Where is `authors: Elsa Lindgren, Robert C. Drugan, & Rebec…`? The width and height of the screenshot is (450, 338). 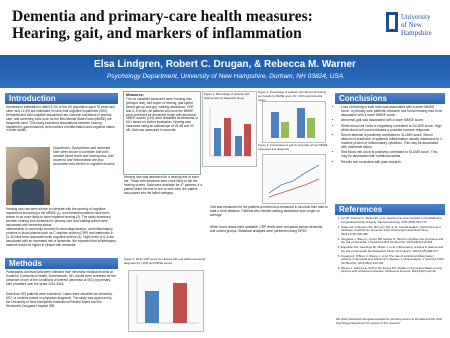
authors: Elsa Lindgren, Robert C. Drugan, & Rebec… is located at coordinates (225, 64).